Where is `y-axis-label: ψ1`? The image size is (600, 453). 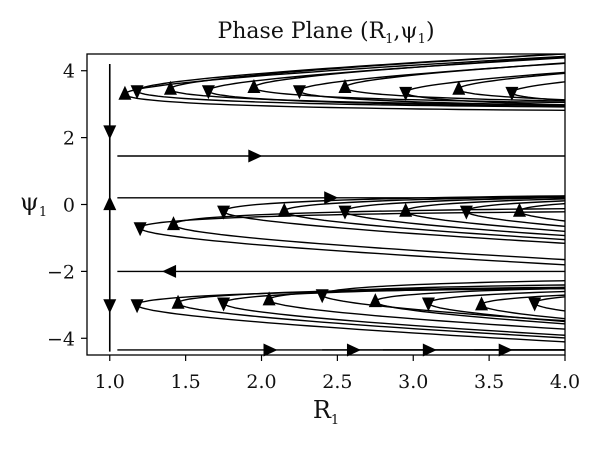
y-axis-label: ψ1 is located at coordinates (33, 204).